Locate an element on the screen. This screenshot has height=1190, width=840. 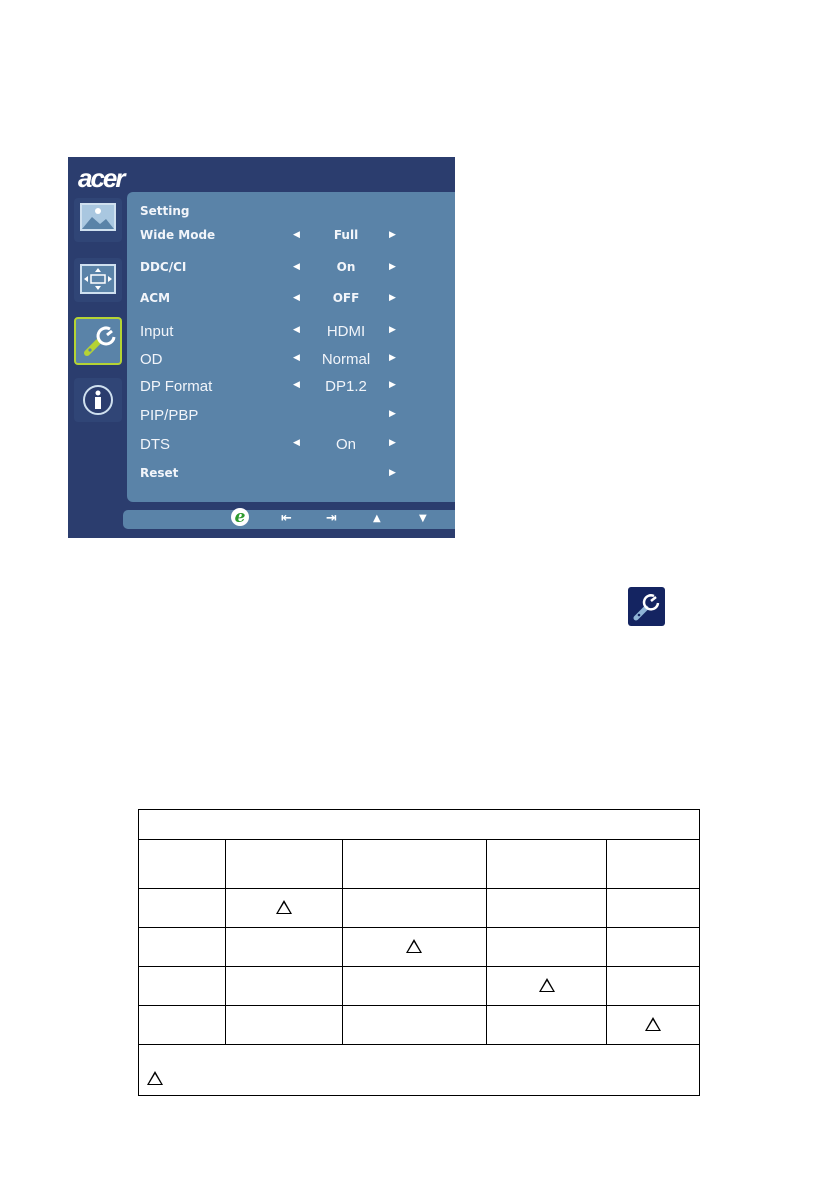
menu-item-label: DP Format is located at coordinates (176, 386).